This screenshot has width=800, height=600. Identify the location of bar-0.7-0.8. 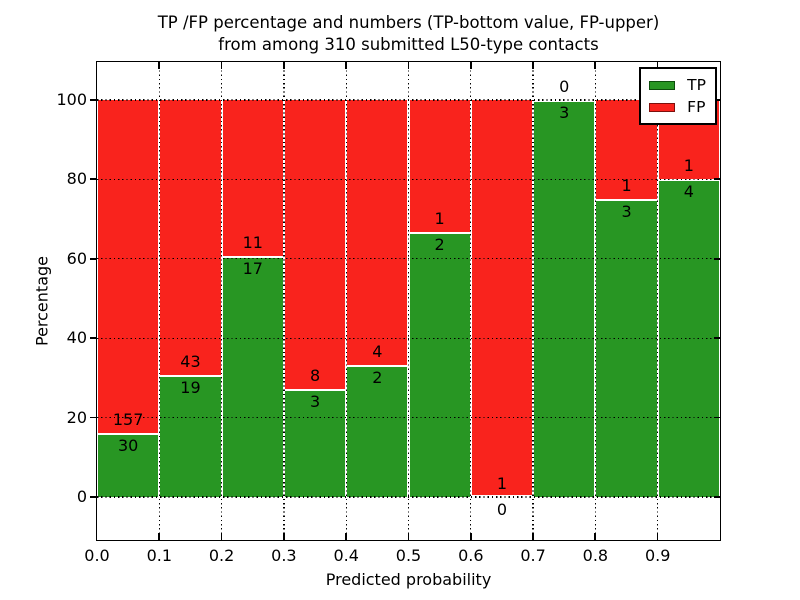
(564, 298).